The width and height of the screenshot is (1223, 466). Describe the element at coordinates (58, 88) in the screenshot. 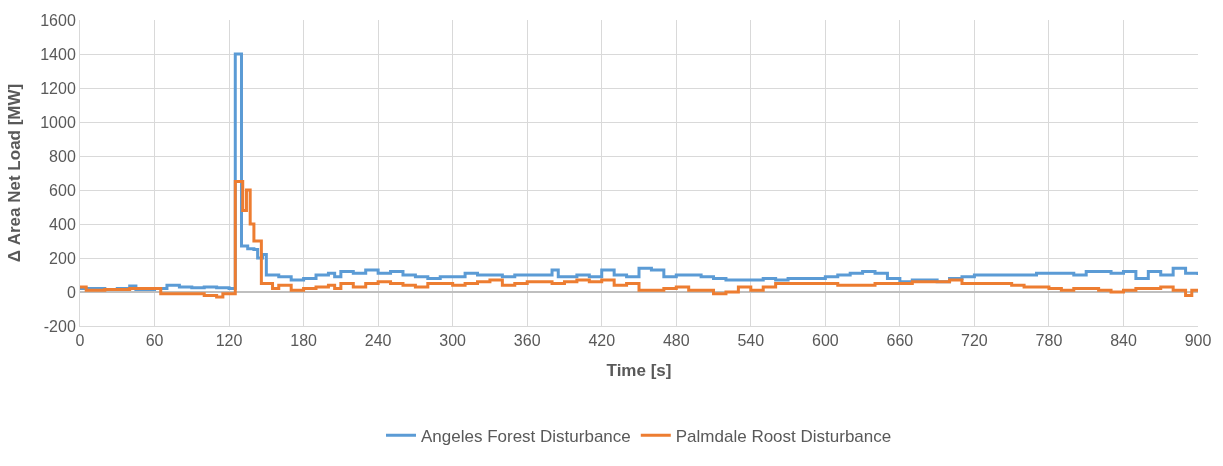

I see `y-tick-label: 1200` at that location.